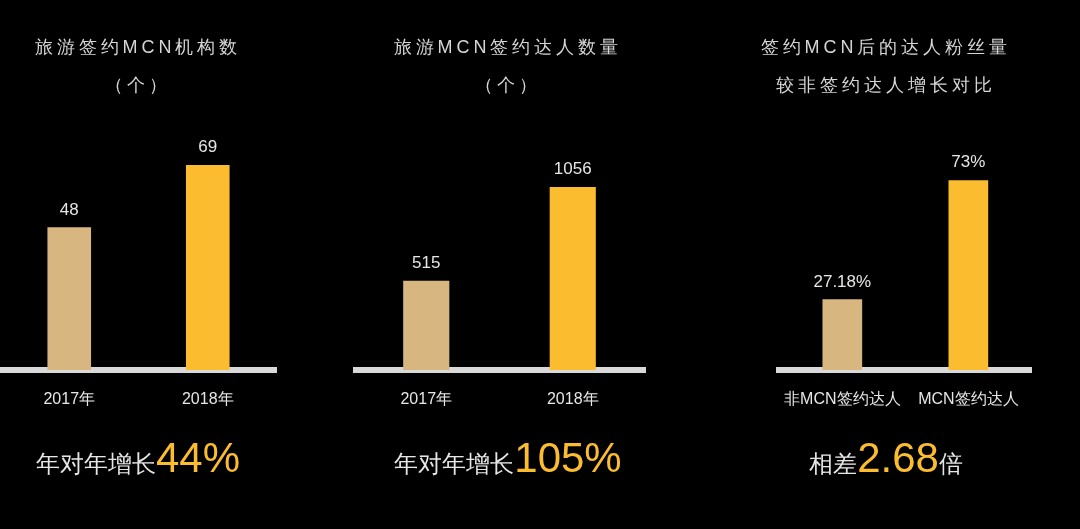 The image size is (1080, 529). What do you see at coordinates (508, 457) in the screenshot?
I see `text: 年对年增长105%` at bounding box center [508, 457].